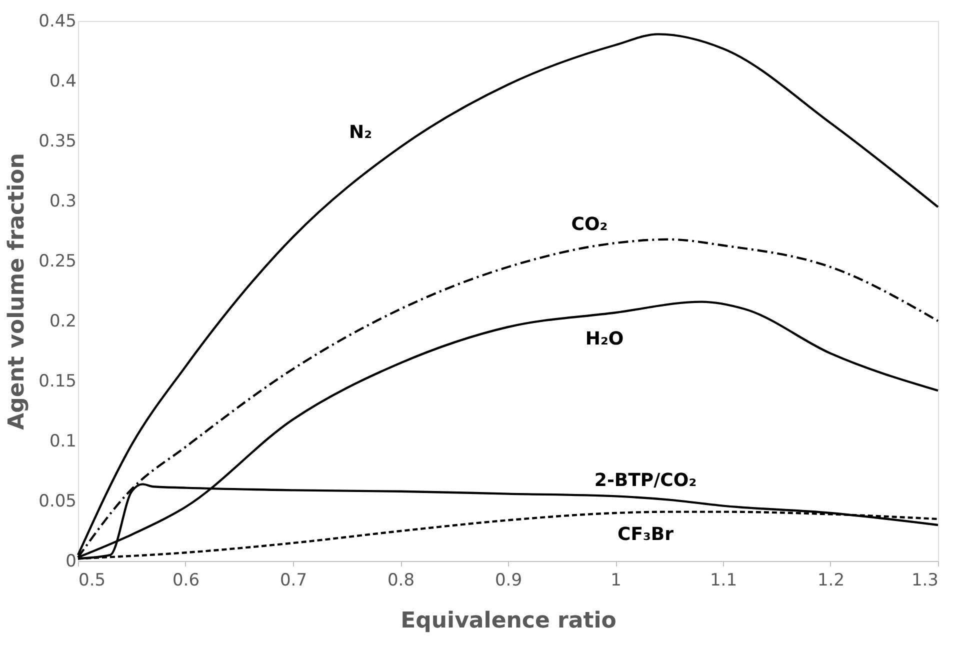 This screenshot has width=978, height=668. Describe the element at coordinates (57, 382) in the screenshot. I see `y-tick-label: 0.15` at that location.